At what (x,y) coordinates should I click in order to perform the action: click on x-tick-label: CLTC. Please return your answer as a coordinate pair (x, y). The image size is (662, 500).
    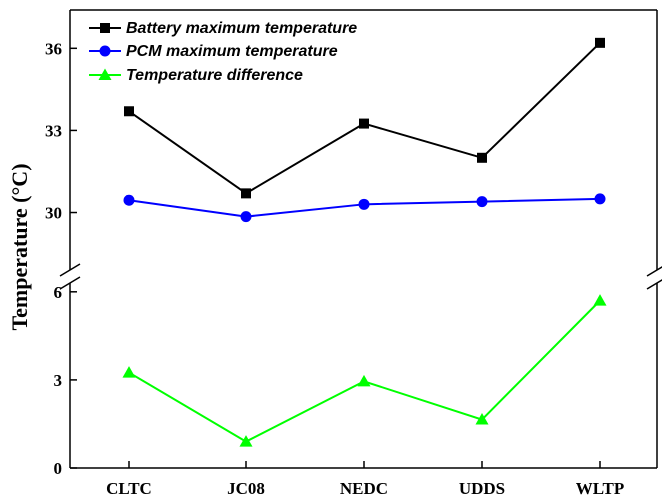
    Looking at the image, I should click on (129, 488).